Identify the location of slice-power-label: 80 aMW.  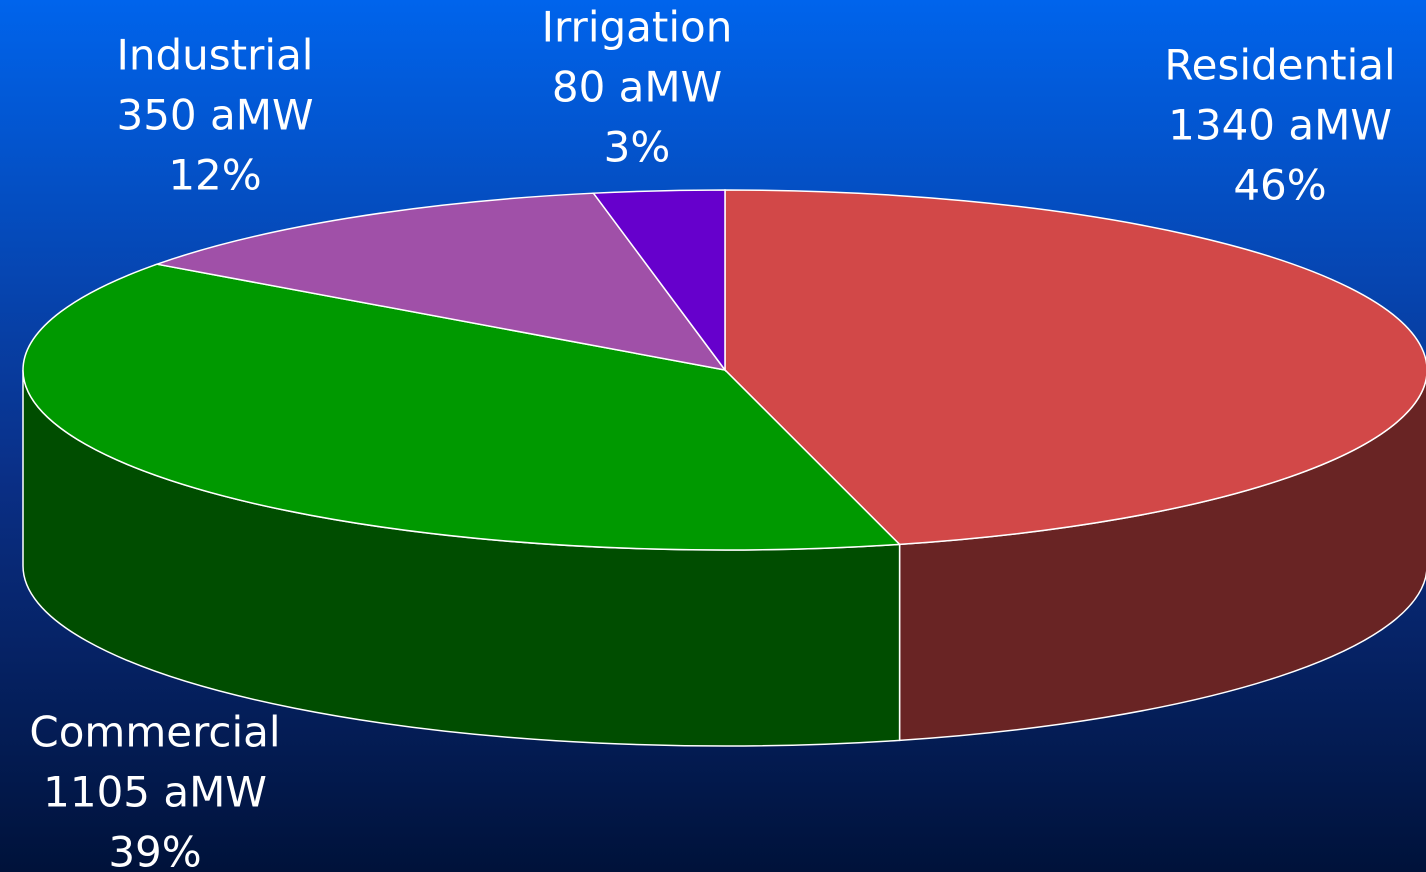
(637, 87).